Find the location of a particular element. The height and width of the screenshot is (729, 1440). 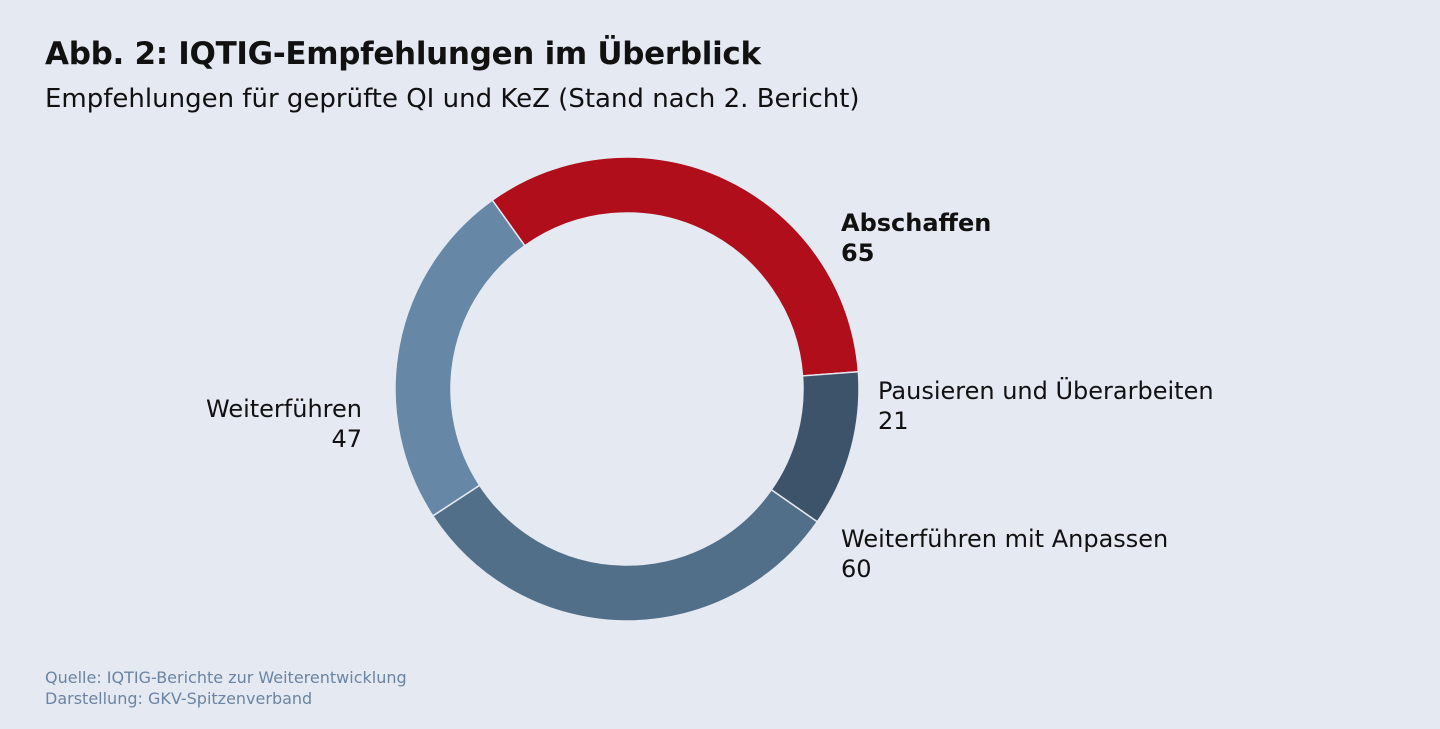

slice-name: Weiterführen is located at coordinates (284, 409).